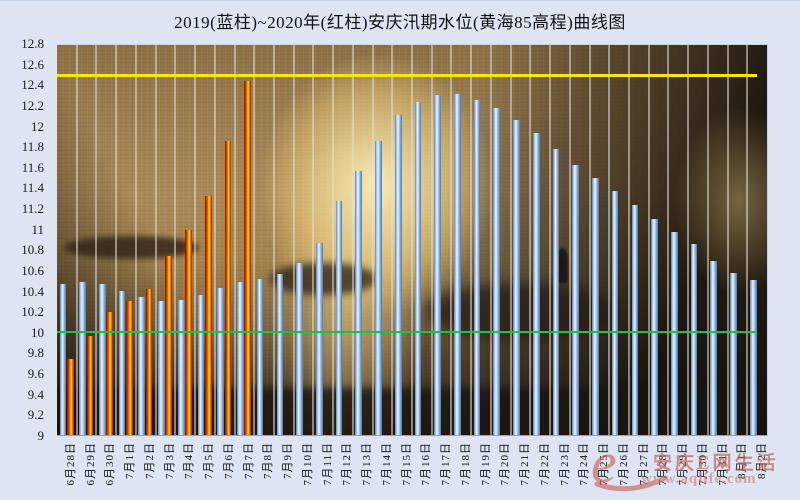  What do you see at coordinates (485, 464) in the screenshot?
I see `x-tick-label: 7月19日` at bounding box center [485, 464].